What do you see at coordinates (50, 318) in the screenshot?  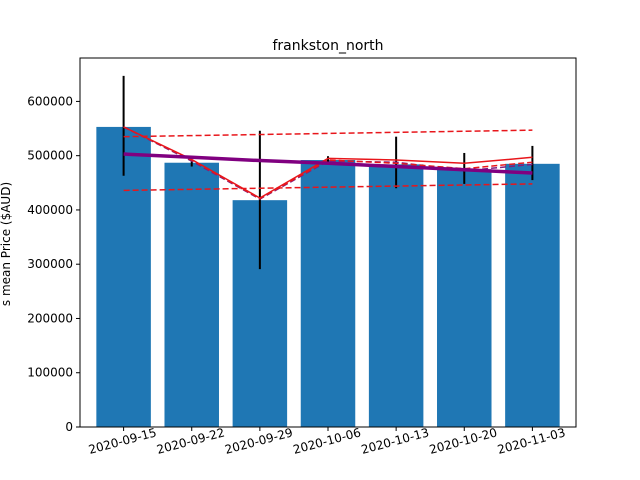 I see `y-tick-label: 200000` at bounding box center [50, 318].